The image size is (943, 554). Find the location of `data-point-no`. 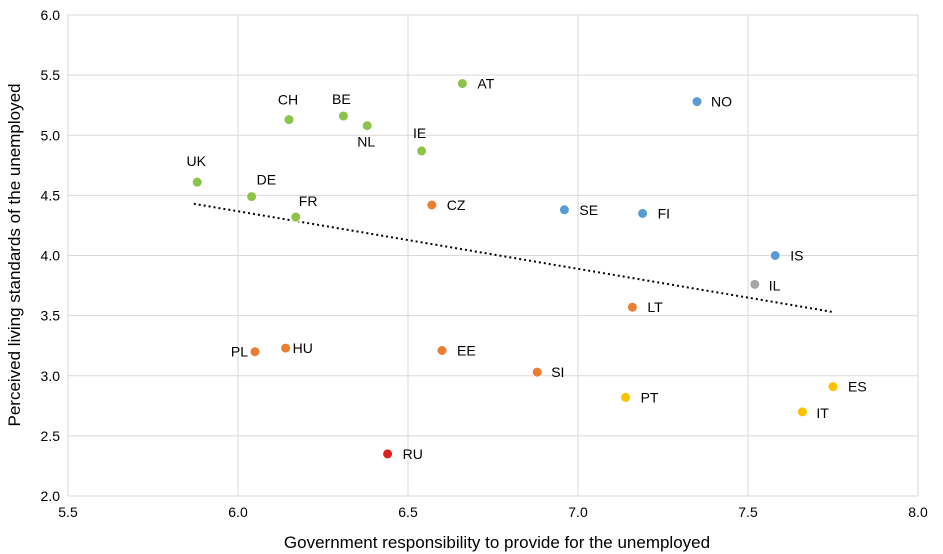

data-point-no is located at coordinates (697, 102).